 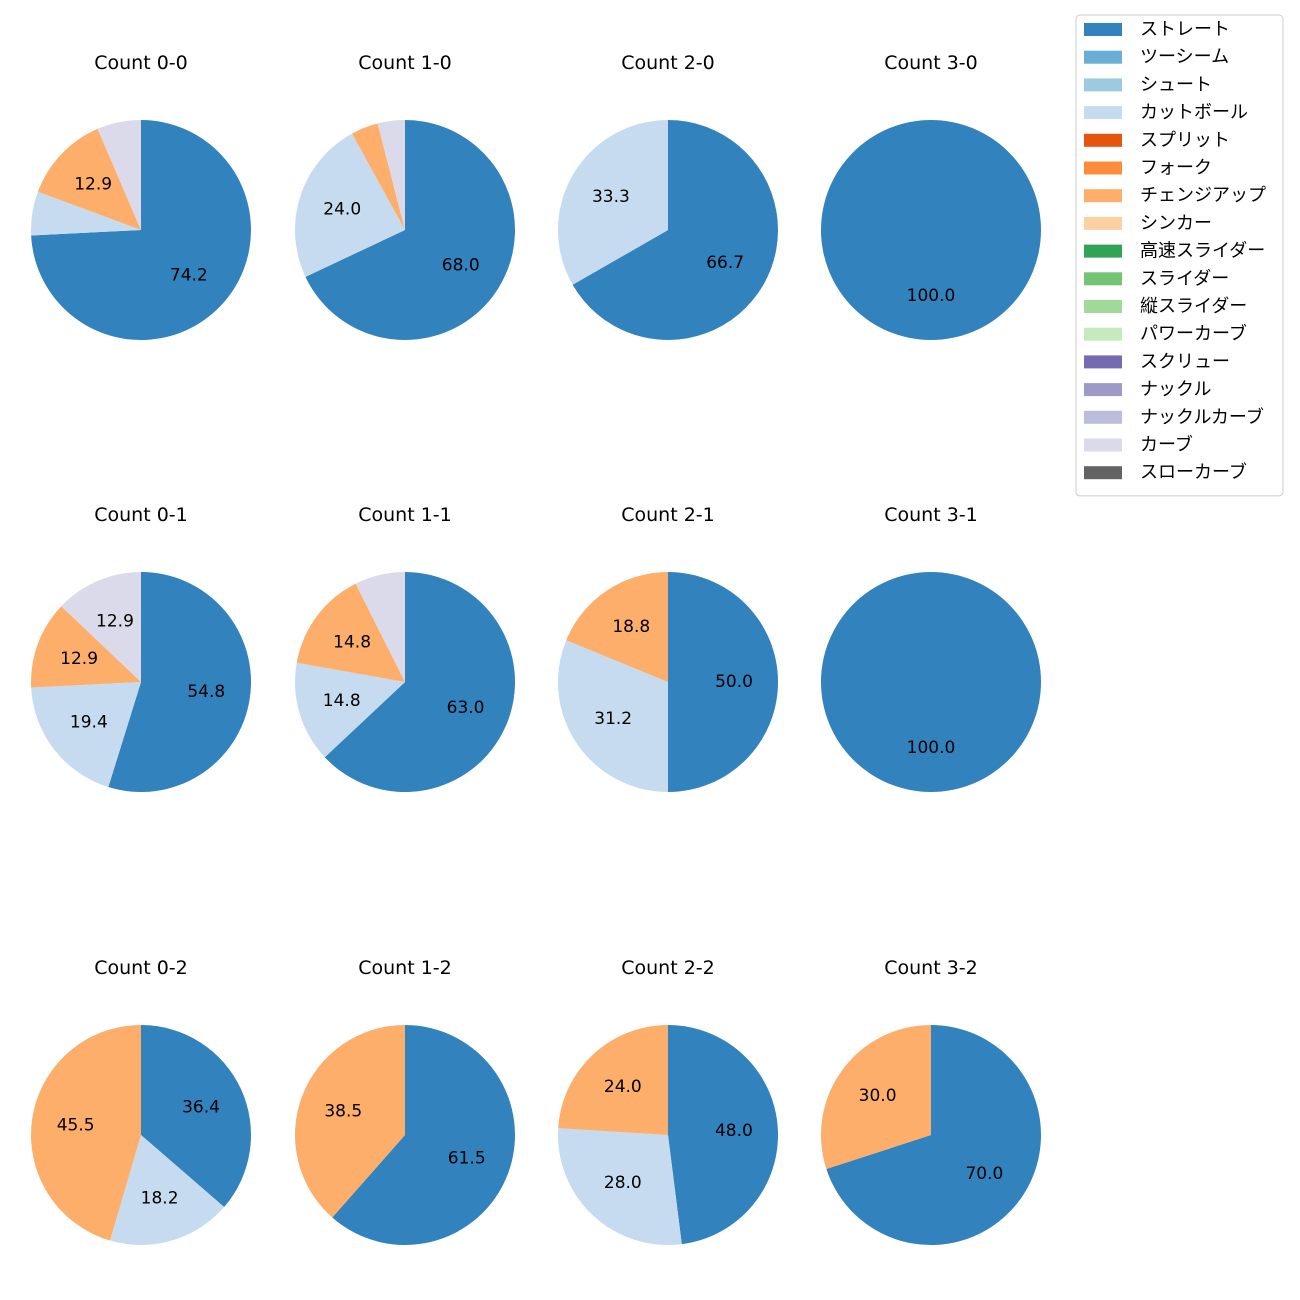 I want to click on pie-chart: Count 3-0 100.0, so click(x=931, y=196).